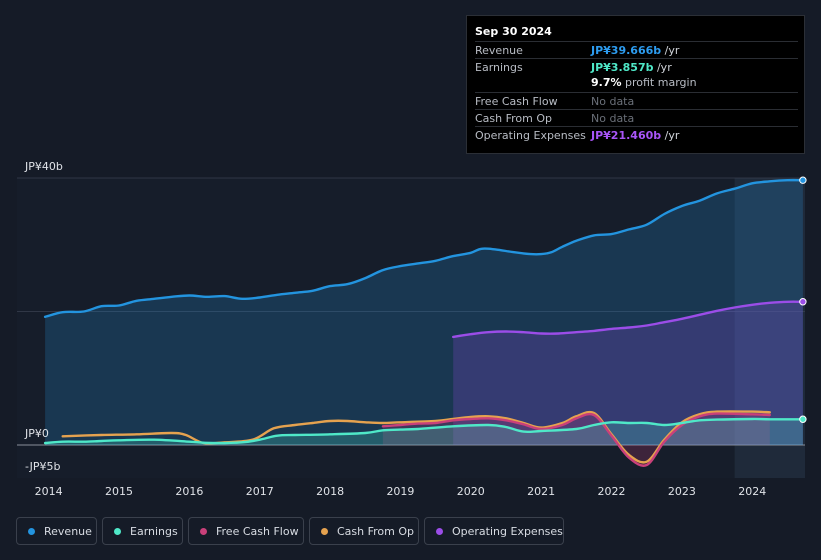  I want to click on x-tick-label: 2017, so click(260, 491).